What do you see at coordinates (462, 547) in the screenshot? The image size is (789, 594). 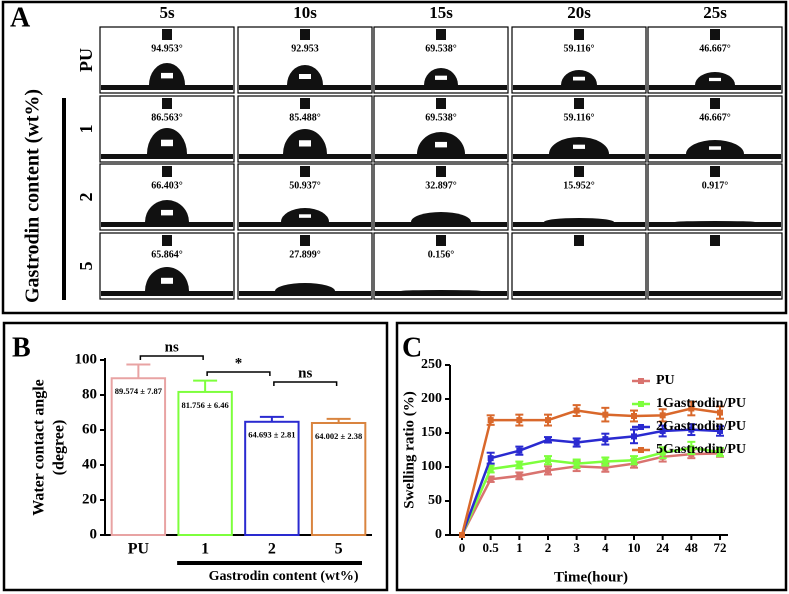 I see `x-tick-label: 0` at bounding box center [462, 547].